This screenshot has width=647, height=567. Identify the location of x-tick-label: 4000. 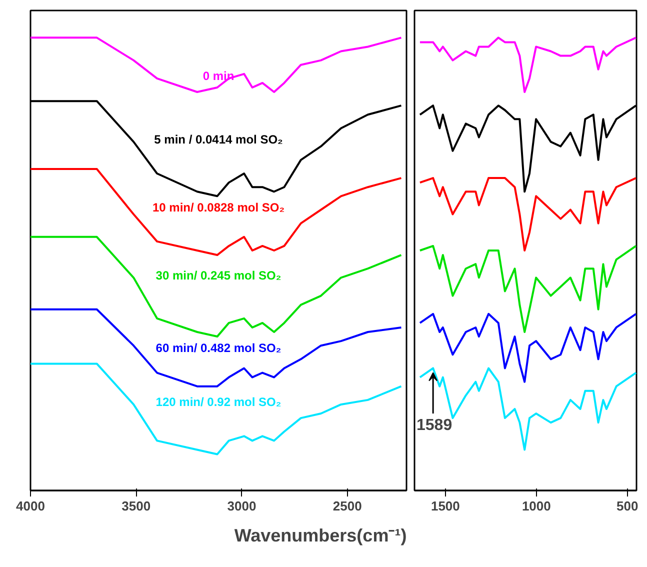
(30, 506).